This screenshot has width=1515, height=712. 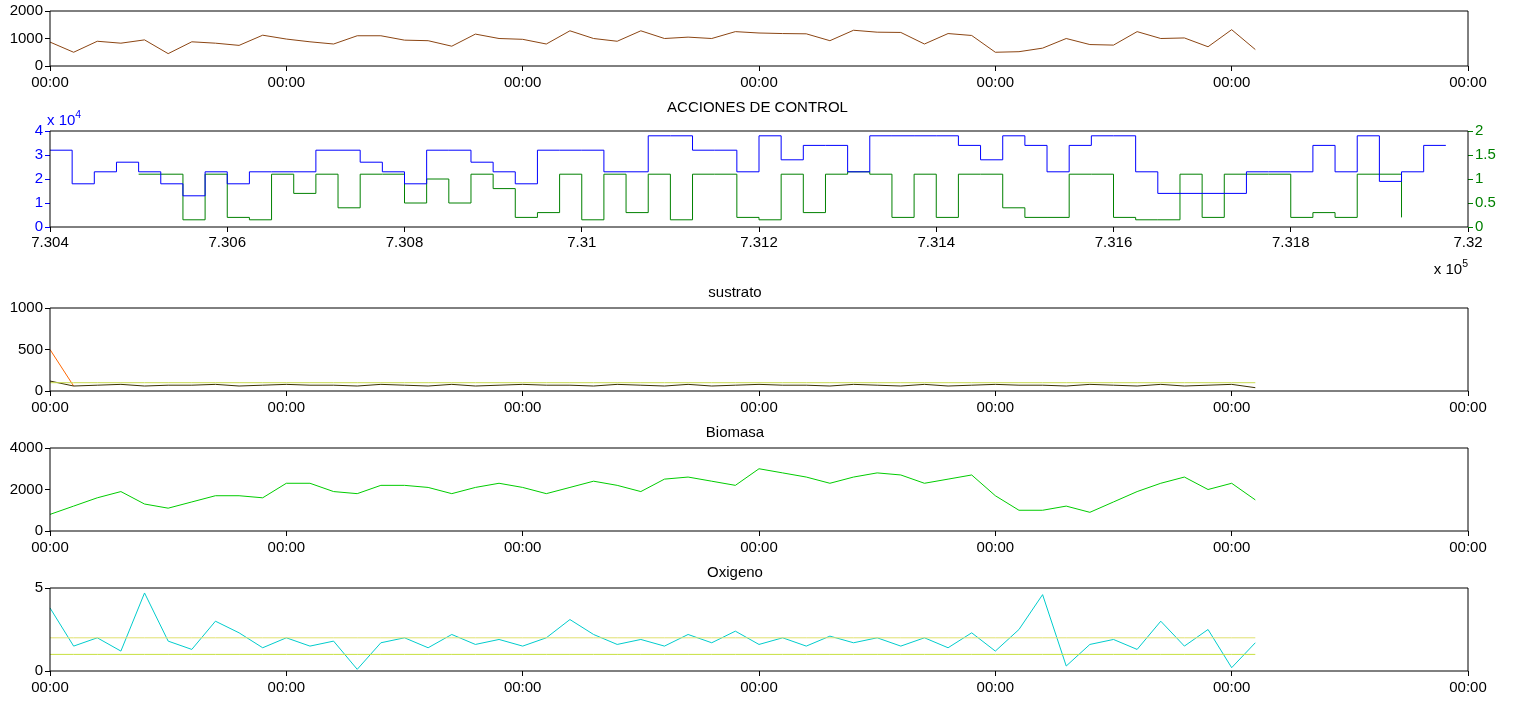 What do you see at coordinates (30, 348) in the screenshot?
I see `y-tick-label: 500` at bounding box center [30, 348].